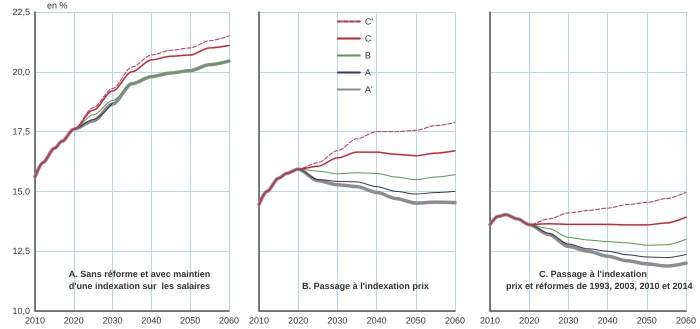 This screenshot has height=329, width=700. What do you see at coordinates (367, 73) in the screenshot?
I see `legend-label: A` at bounding box center [367, 73].